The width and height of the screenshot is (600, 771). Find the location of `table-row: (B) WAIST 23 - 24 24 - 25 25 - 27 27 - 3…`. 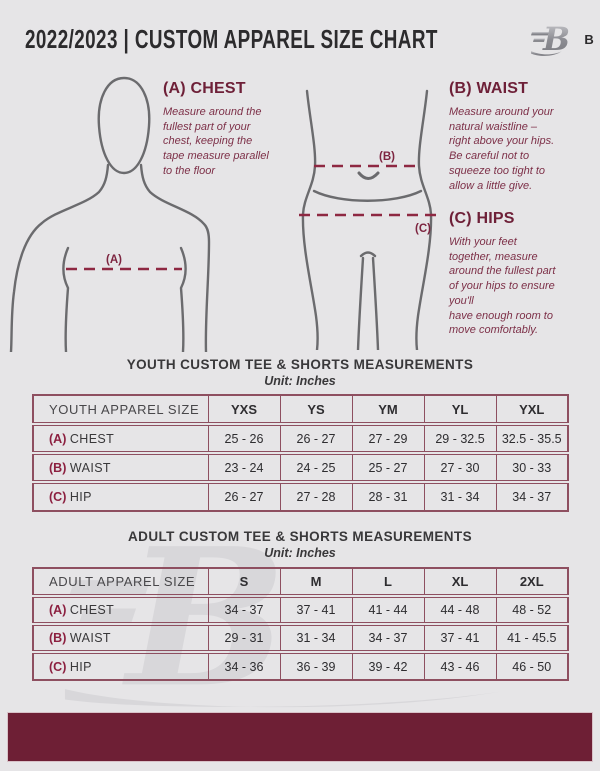

table-row: (B) WAIST 23 - 24 24 - 25 25 - 27 27 - 3… is located at coordinates (300, 466).